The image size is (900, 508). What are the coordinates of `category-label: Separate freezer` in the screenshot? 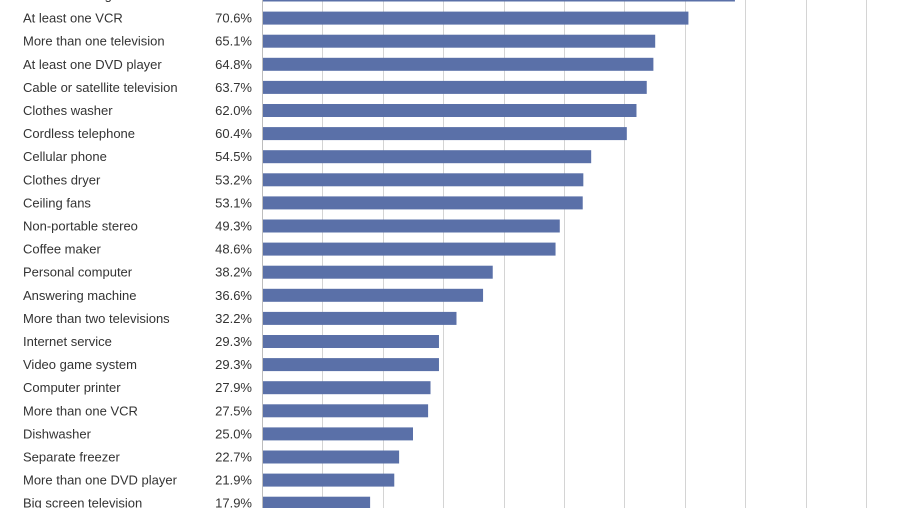 It's located at (72, 457).